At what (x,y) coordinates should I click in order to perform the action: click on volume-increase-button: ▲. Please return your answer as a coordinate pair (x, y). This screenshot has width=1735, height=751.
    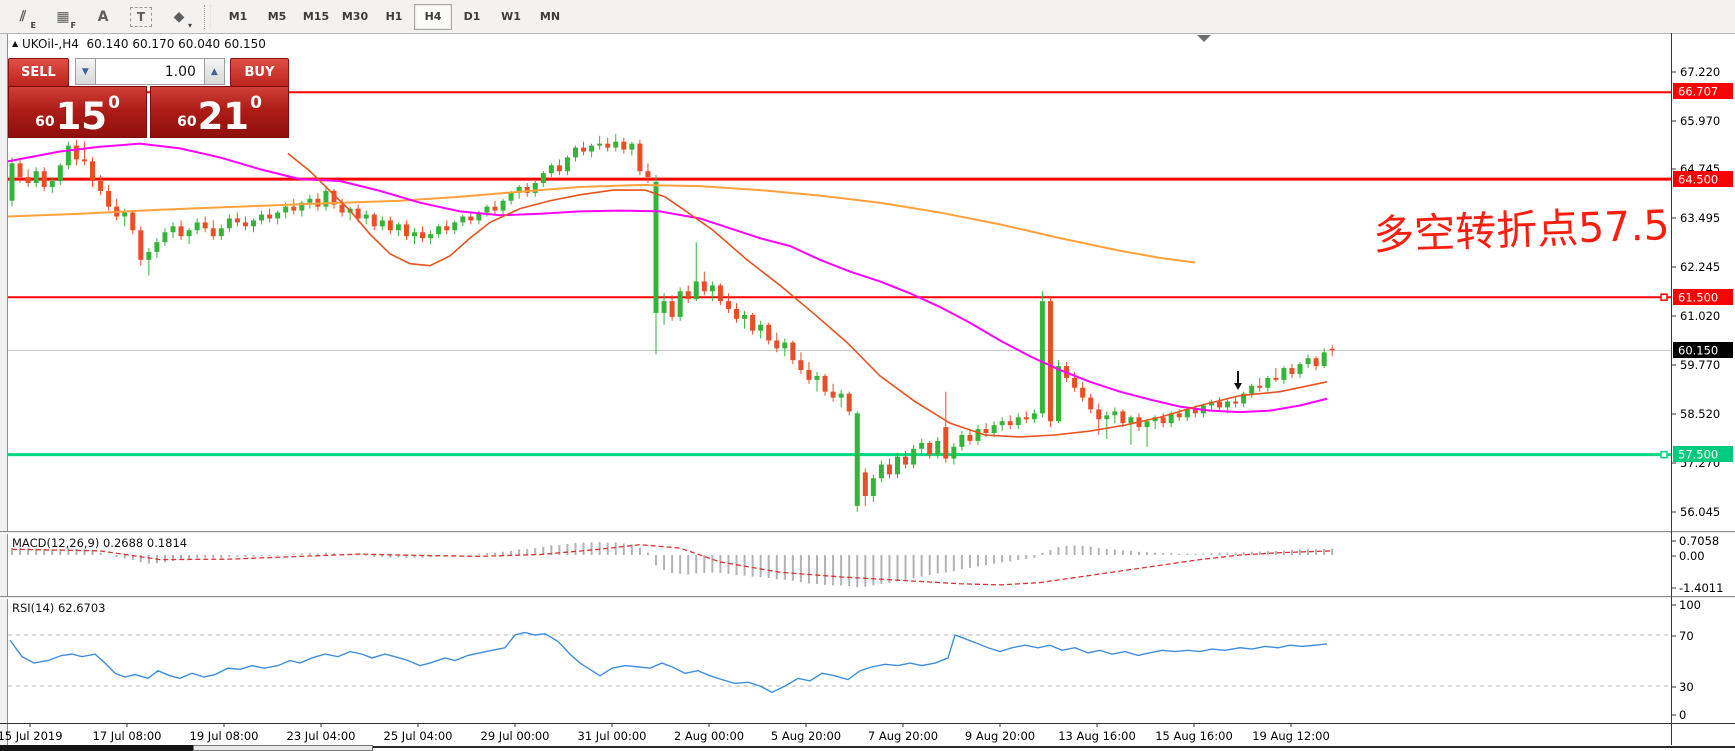
    Looking at the image, I should click on (214, 71).